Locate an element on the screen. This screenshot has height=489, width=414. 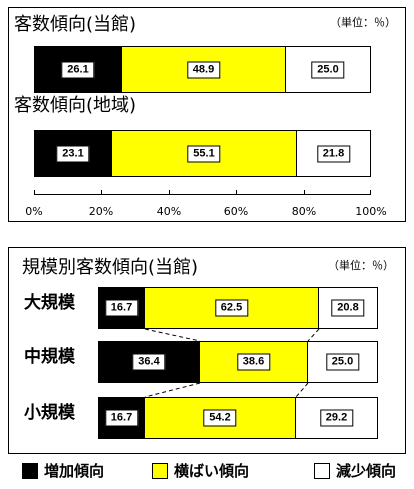
legend-label-decrease: 減少傾向 is located at coordinates (366, 471).